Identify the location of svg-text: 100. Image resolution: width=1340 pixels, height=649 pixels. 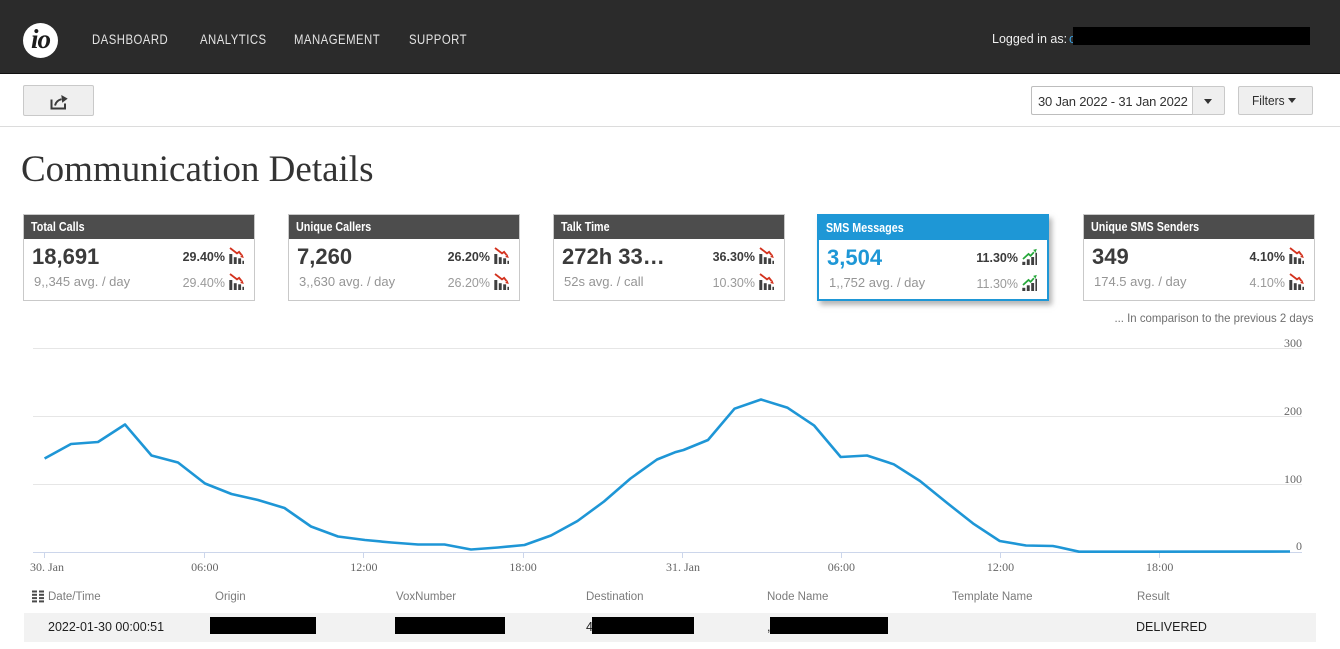
(1293, 479).